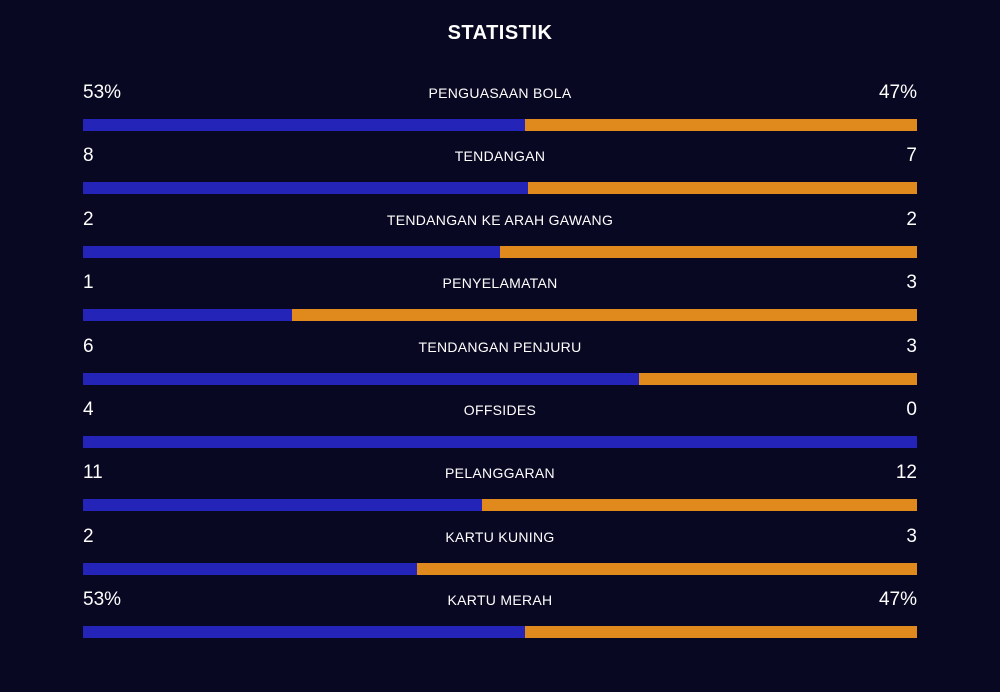 The width and height of the screenshot is (1000, 692). What do you see at coordinates (500, 409) in the screenshot?
I see `stat-label: OFFSIDES` at bounding box center [500, 409].